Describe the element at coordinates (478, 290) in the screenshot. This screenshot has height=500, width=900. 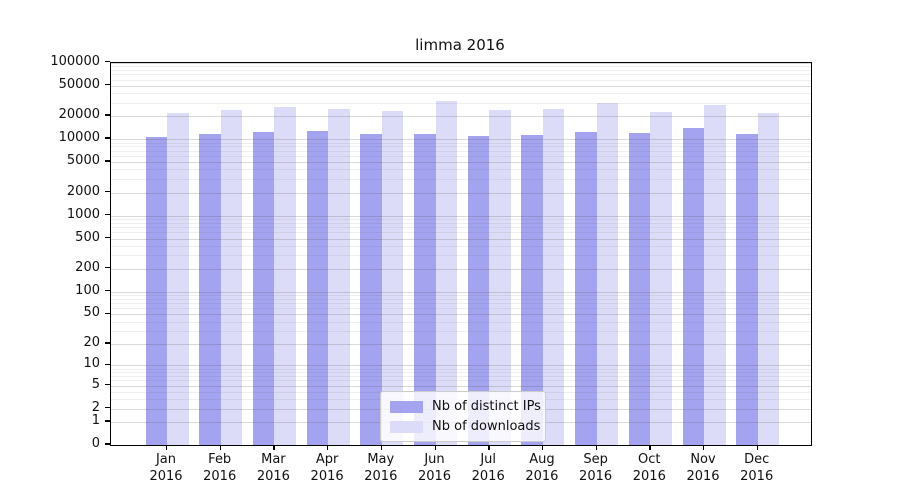
I see `bar-distinct-ips-jul` at that location.